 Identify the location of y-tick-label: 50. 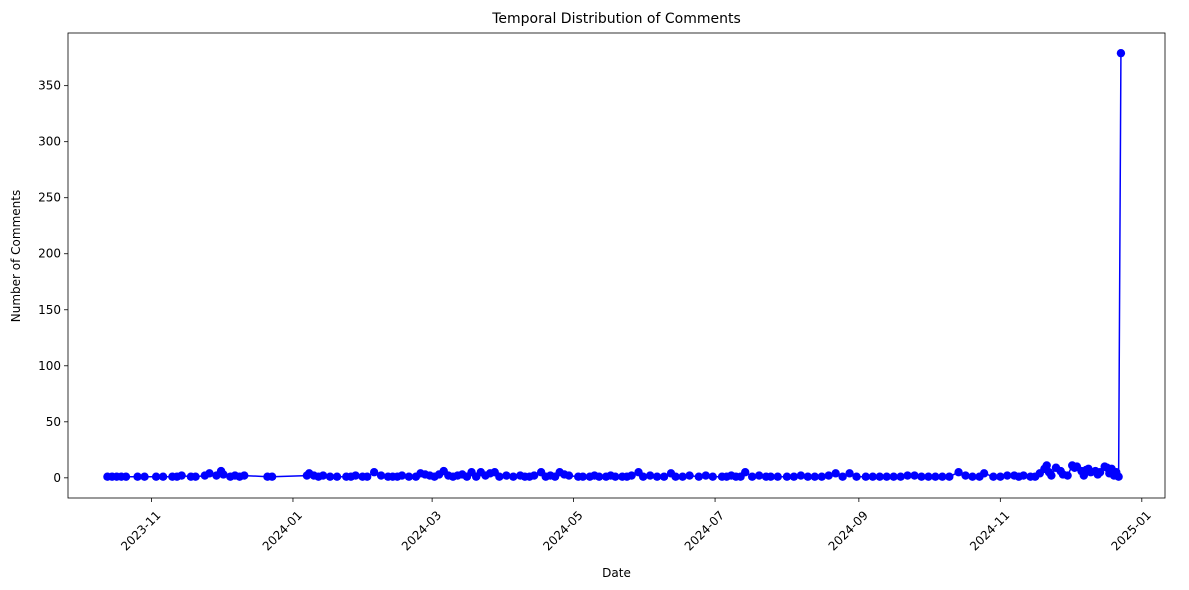
(53, 422).